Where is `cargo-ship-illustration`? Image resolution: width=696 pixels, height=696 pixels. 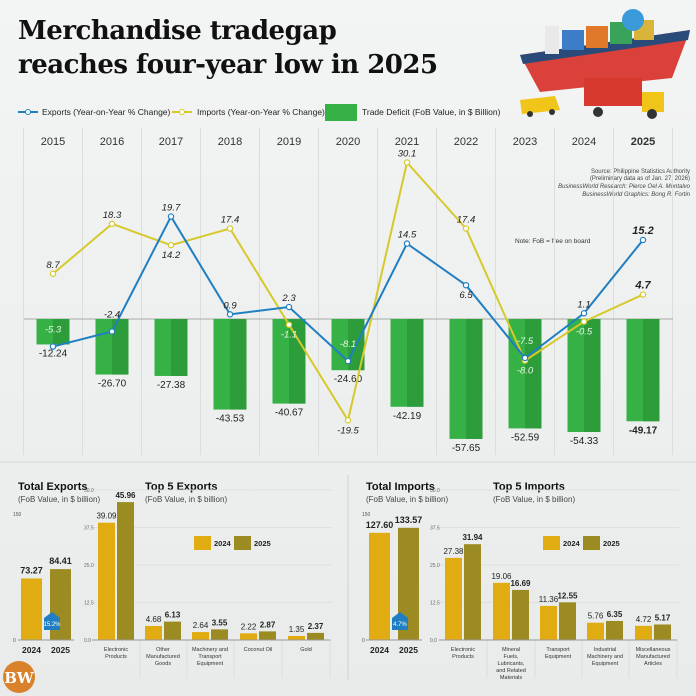
cargo-ship-illustration is located at coordinates (605, 50).